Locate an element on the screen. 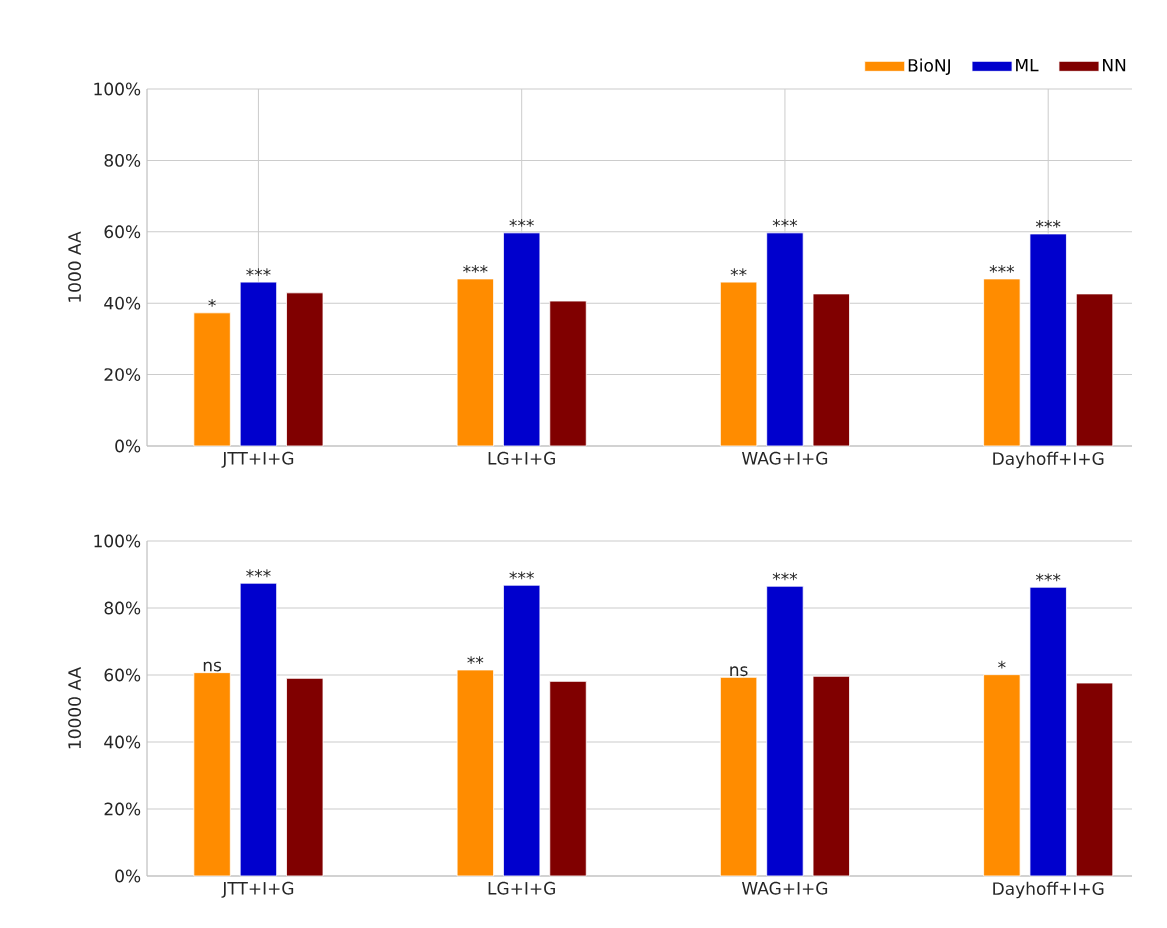 This screenshot has width=1167, height=928. legend-label: ML is located at coordinates (1027, 65).